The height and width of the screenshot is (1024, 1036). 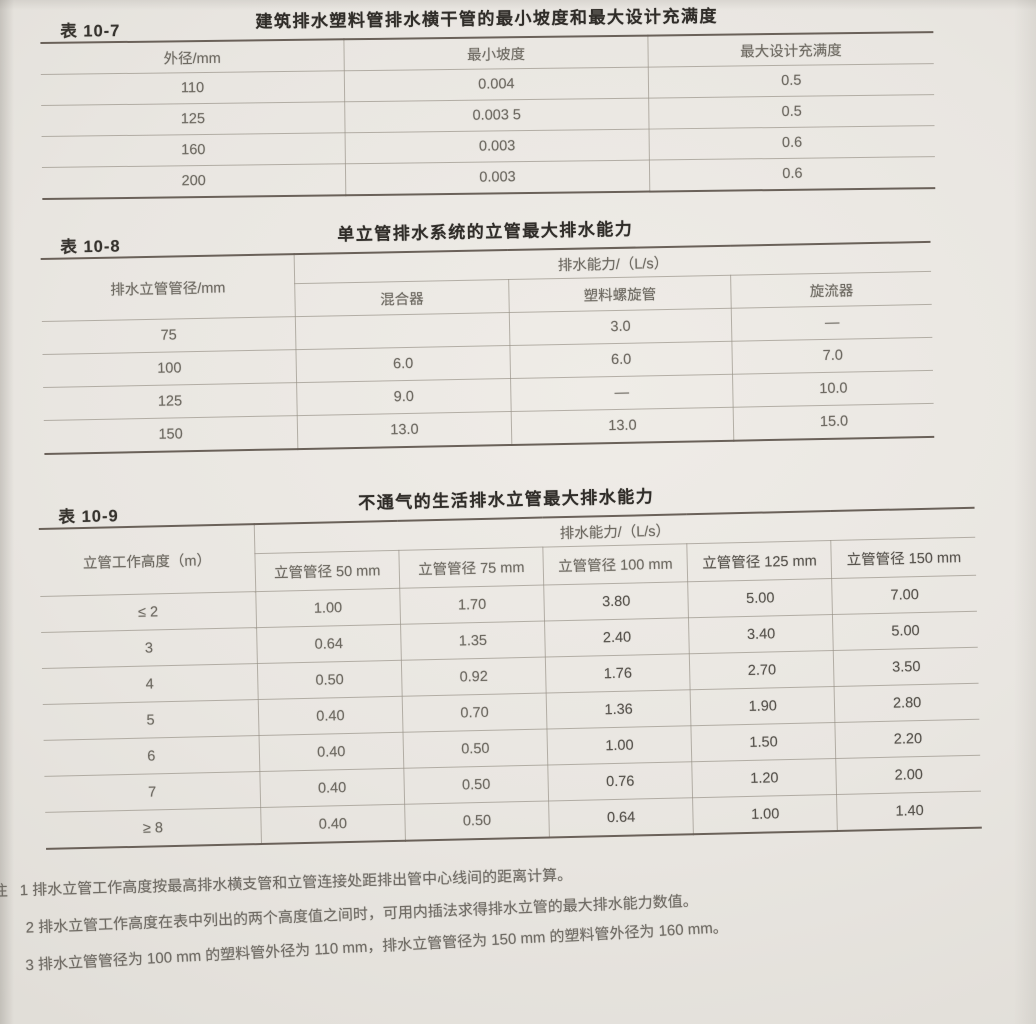 What do you see at coordinates (148, 612) in the screenshot?
I see `table-cell: ≤ 2` at bounding box center [148, 612].